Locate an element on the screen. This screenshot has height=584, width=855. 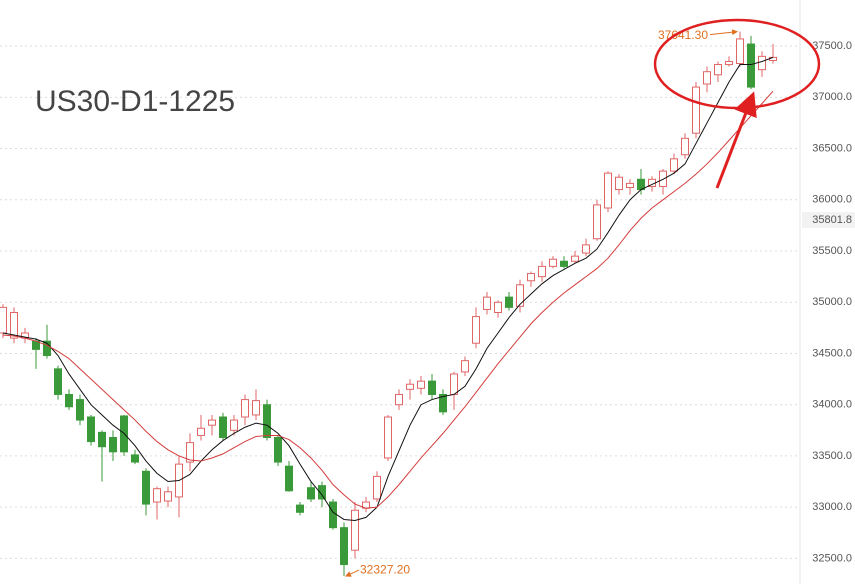
price-marker-box is located at coordinates (828, 220).